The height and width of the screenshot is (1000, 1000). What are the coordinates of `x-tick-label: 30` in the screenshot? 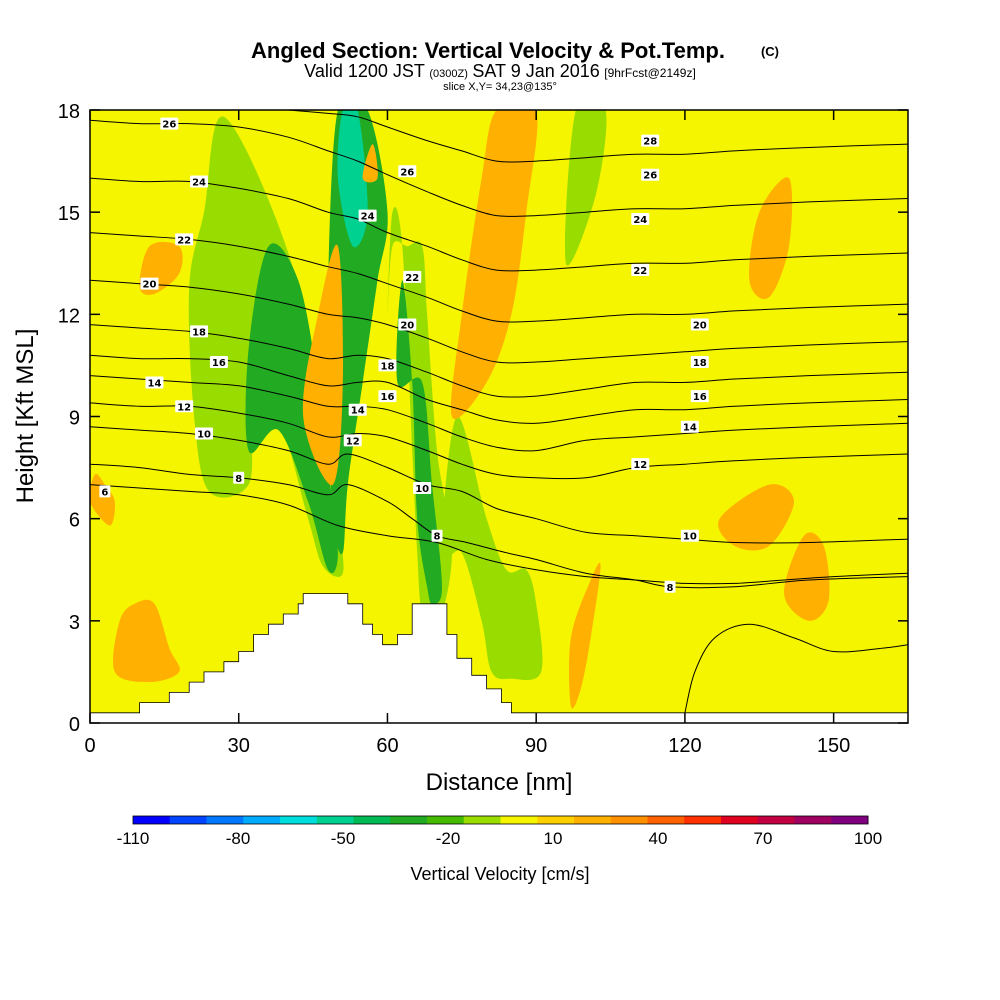 It's located at (239, 746).